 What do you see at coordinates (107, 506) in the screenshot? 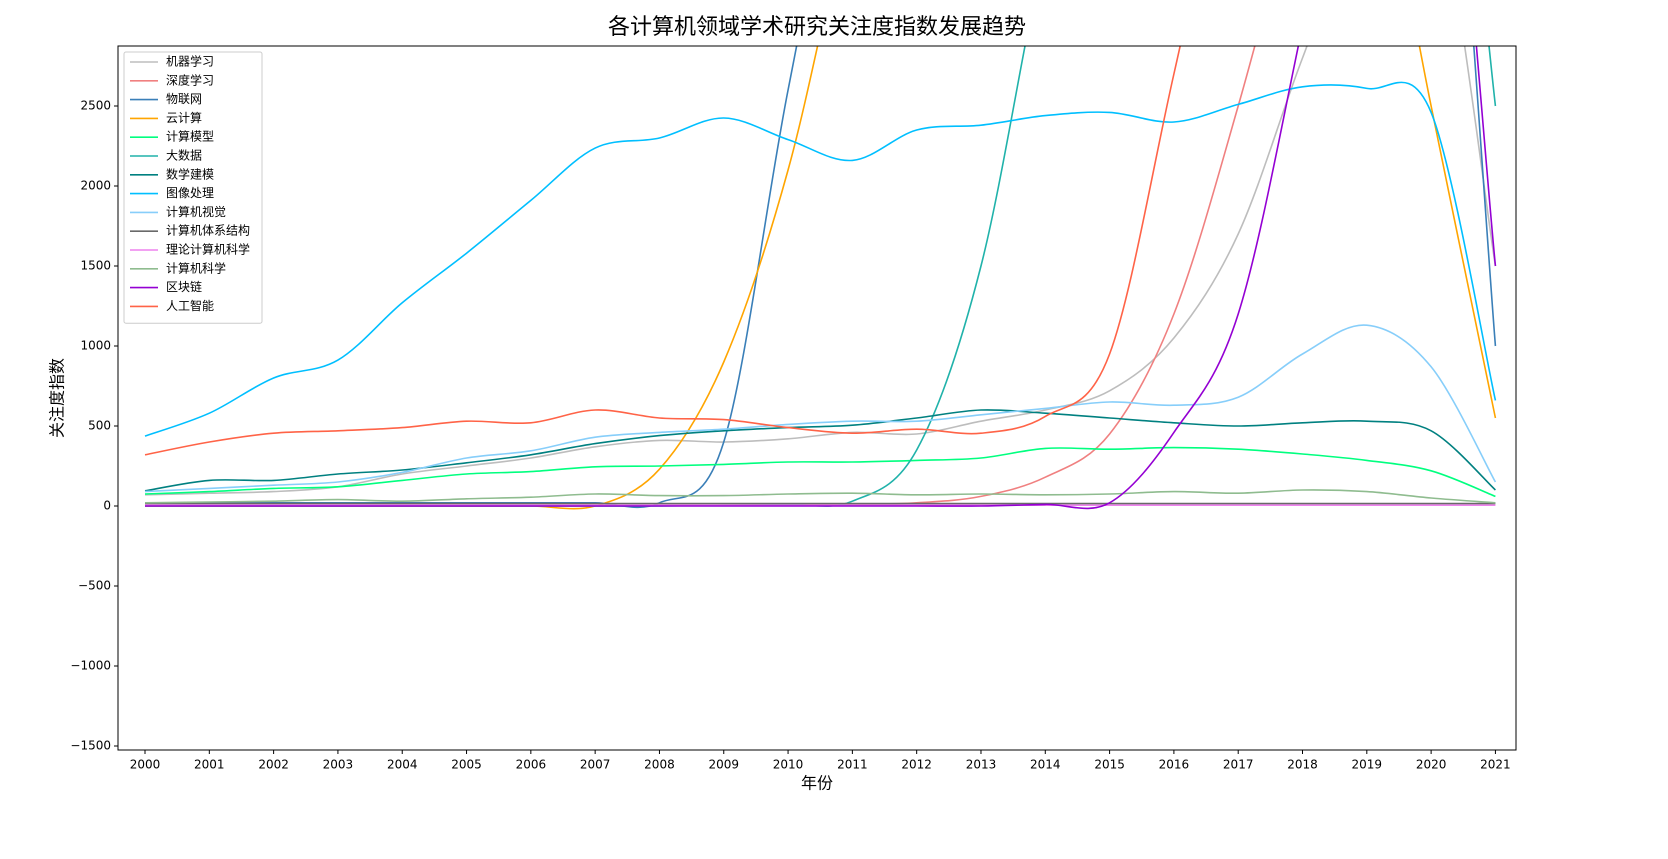
I see `y-tick-label: 0` at bounding box center [107, 506].